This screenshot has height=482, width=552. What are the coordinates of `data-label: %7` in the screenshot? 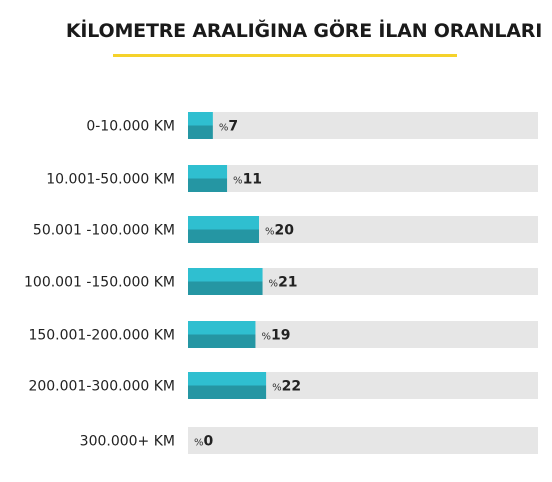 It's located at (228, 127).